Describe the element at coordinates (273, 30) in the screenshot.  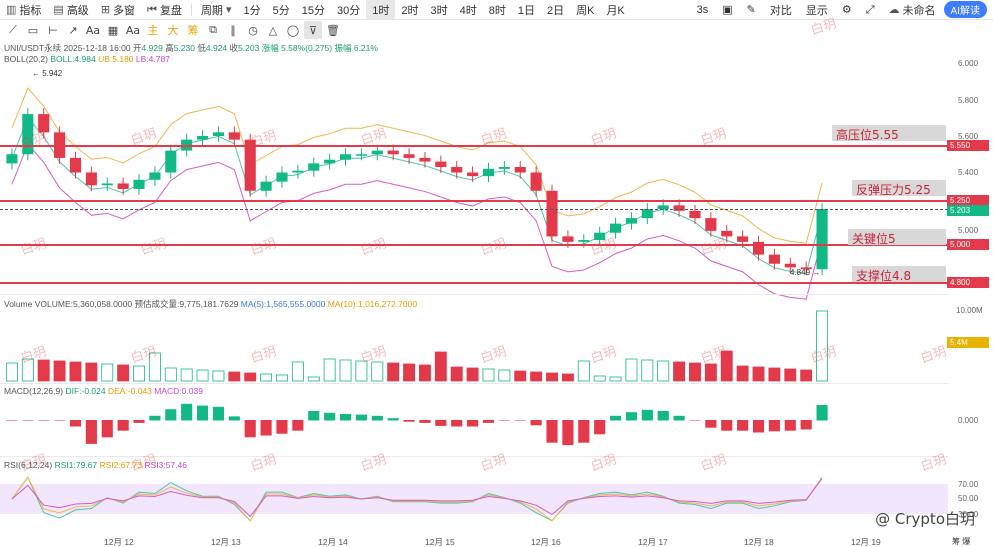
I see `triangle-tool-icon: △` at that location.